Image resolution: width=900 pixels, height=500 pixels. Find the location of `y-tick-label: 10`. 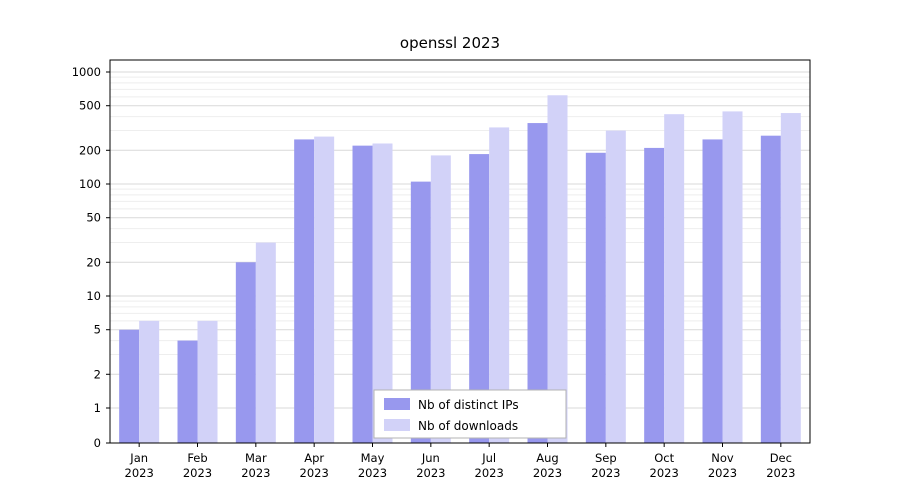

y-tick-label: 10 is located at coordinates (93, 296).